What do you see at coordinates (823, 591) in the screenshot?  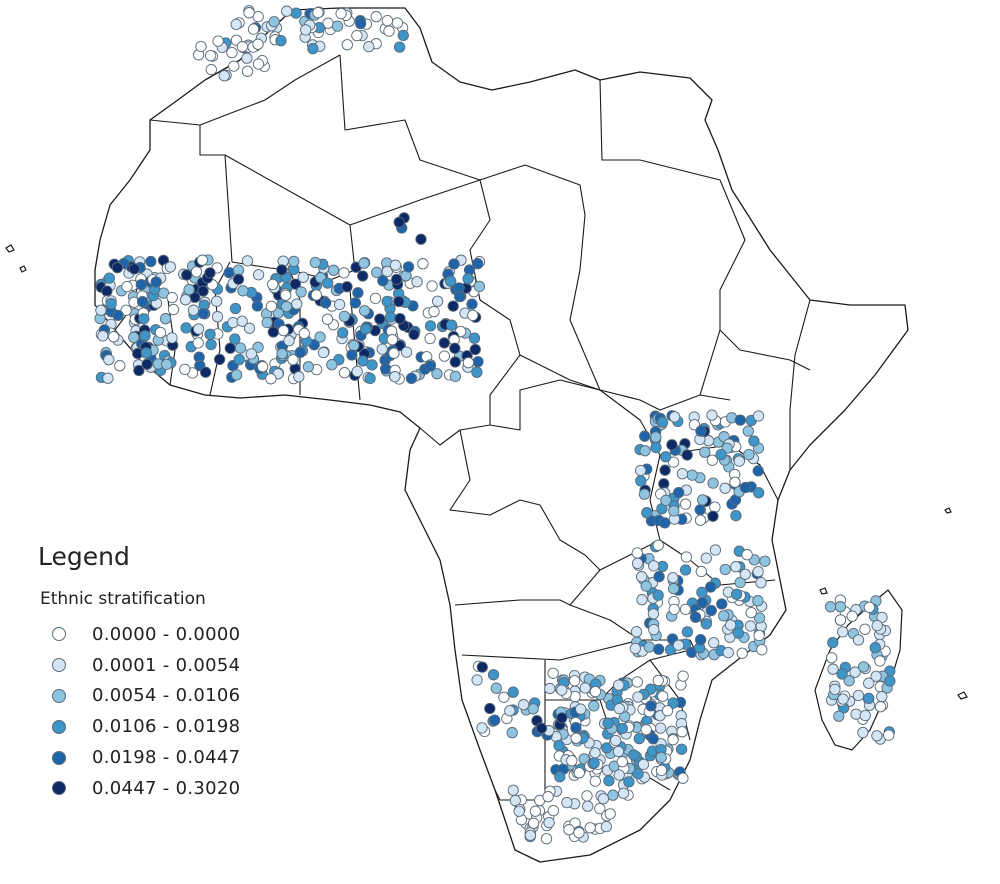 I see `comoros-island` at bounding box center [823, 591].